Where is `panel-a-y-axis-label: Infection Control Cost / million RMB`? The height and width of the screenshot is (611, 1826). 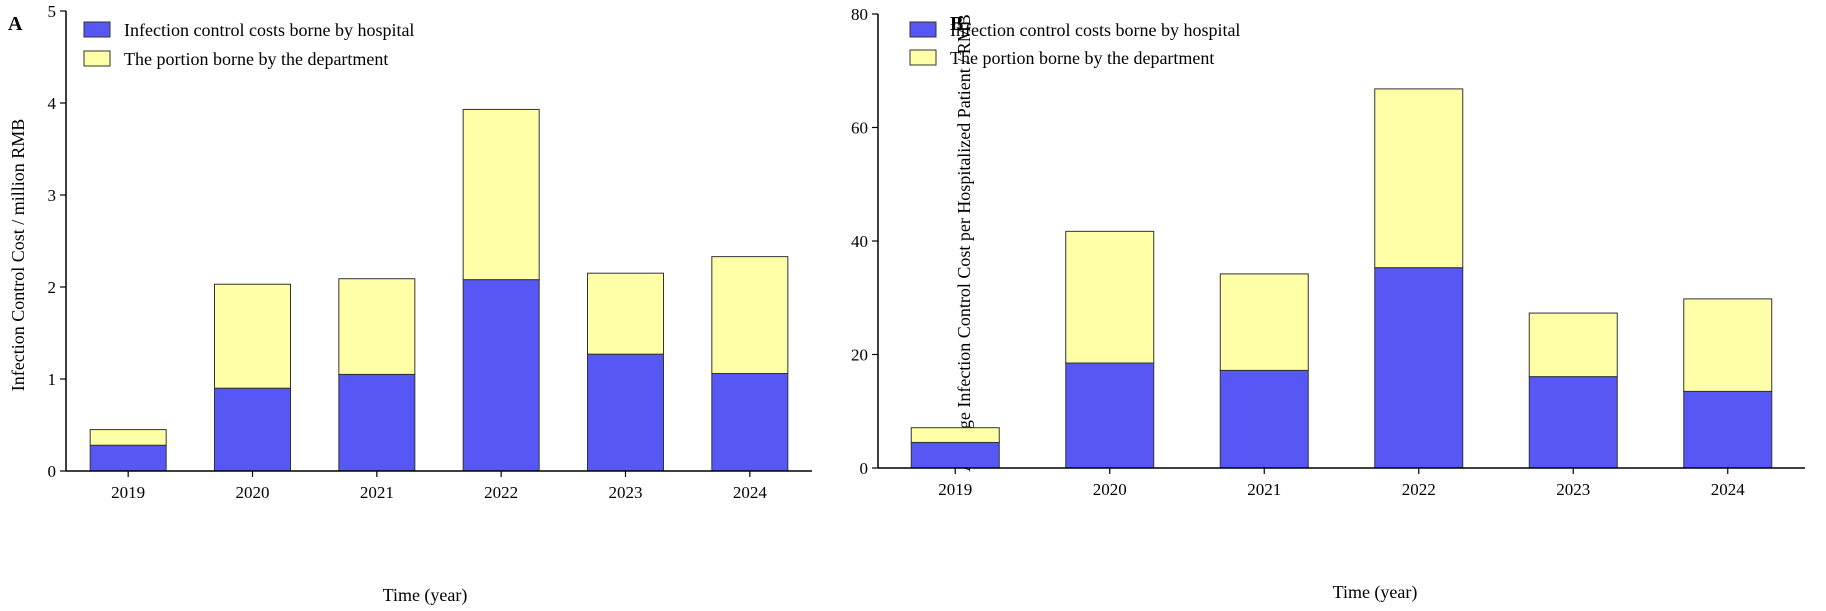
panel-a-y-axis-label: Infection Control Cost / million RMB is located at coordinates (18, 255).